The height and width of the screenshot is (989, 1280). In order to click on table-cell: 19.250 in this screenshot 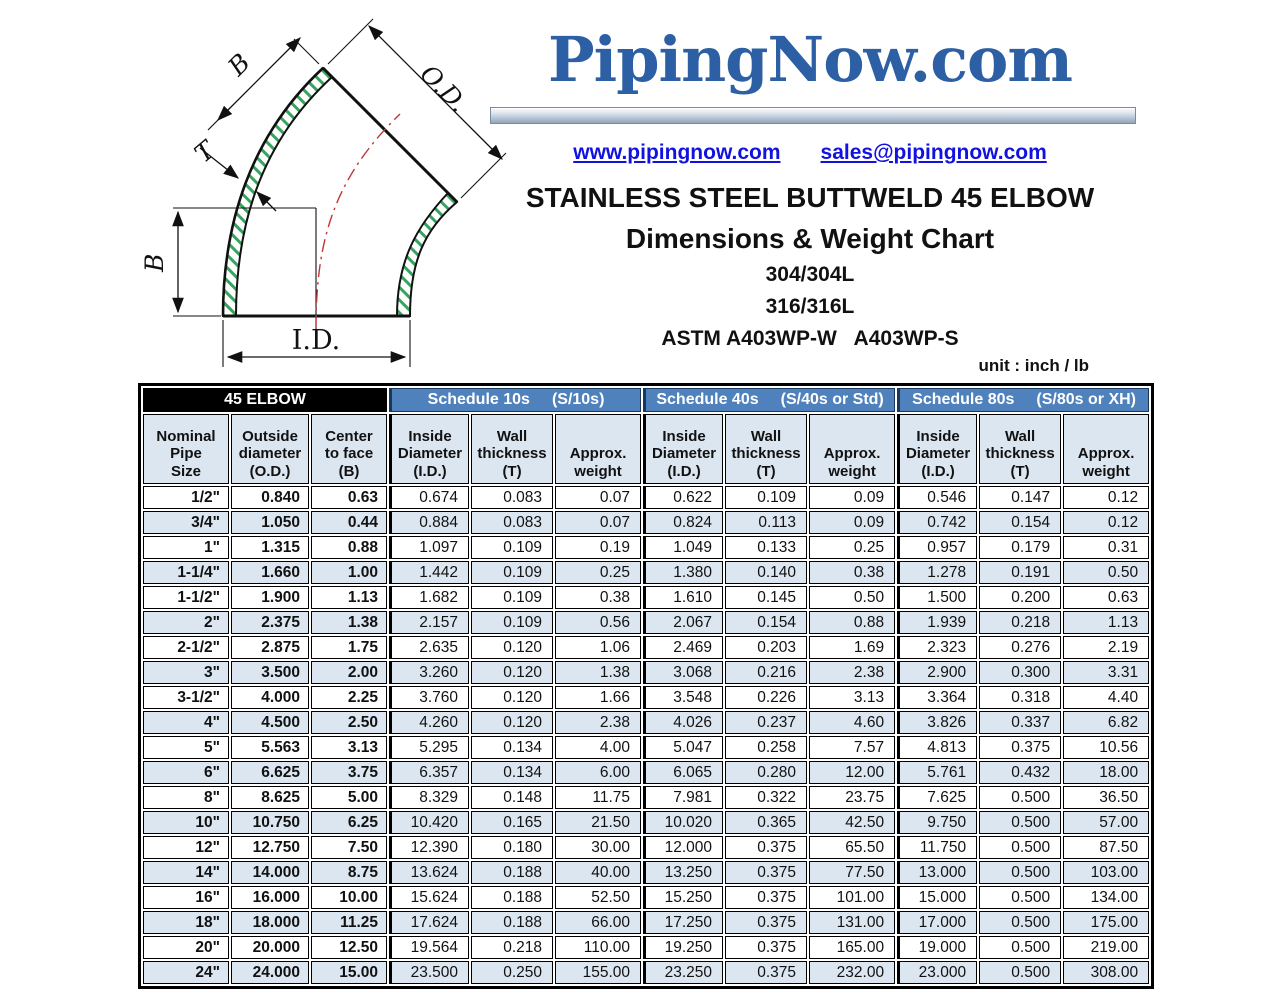, I will do `click(683, 947)`.